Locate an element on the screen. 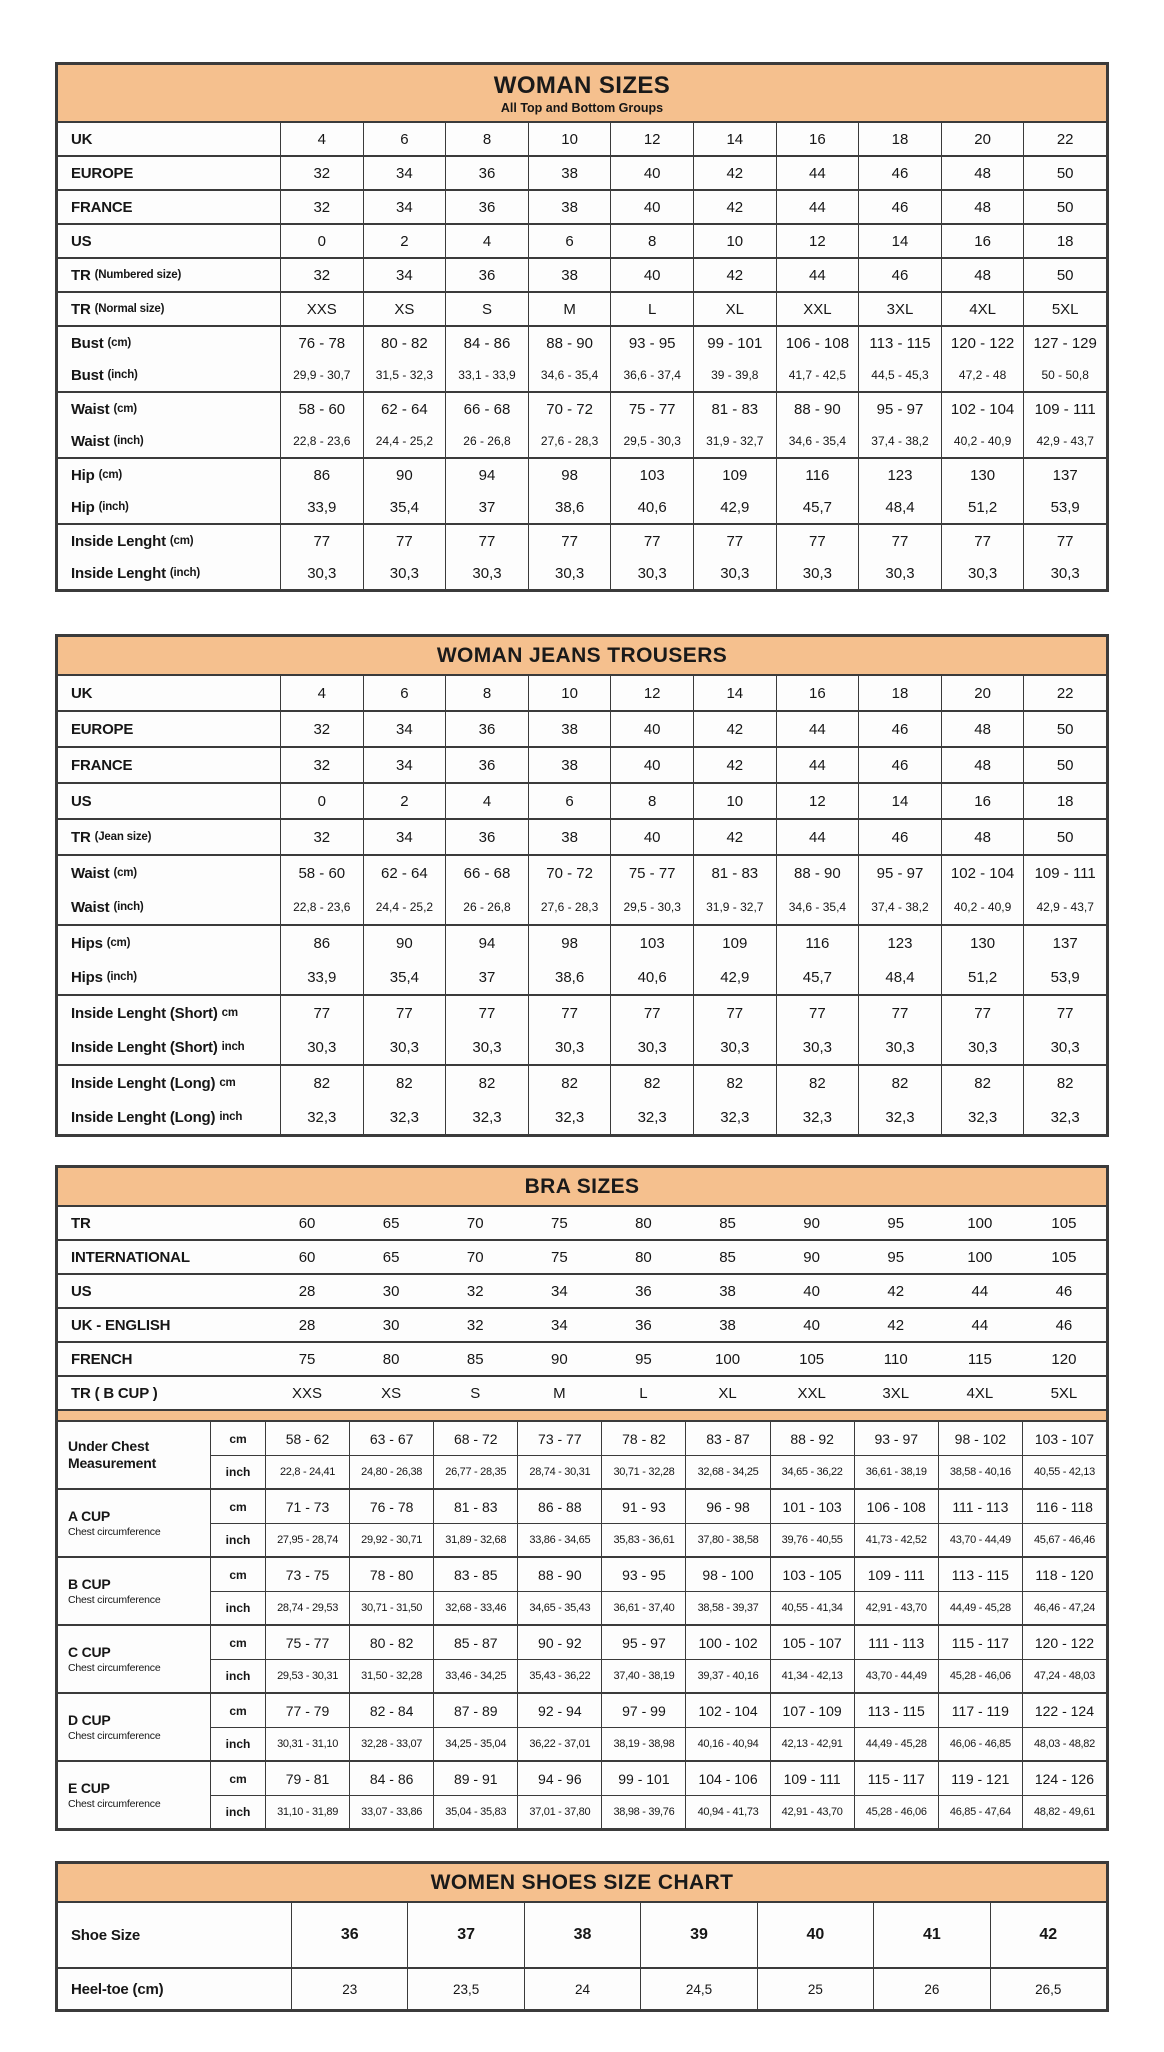  value-cell: 100 is located at coordinates (980, 1223).